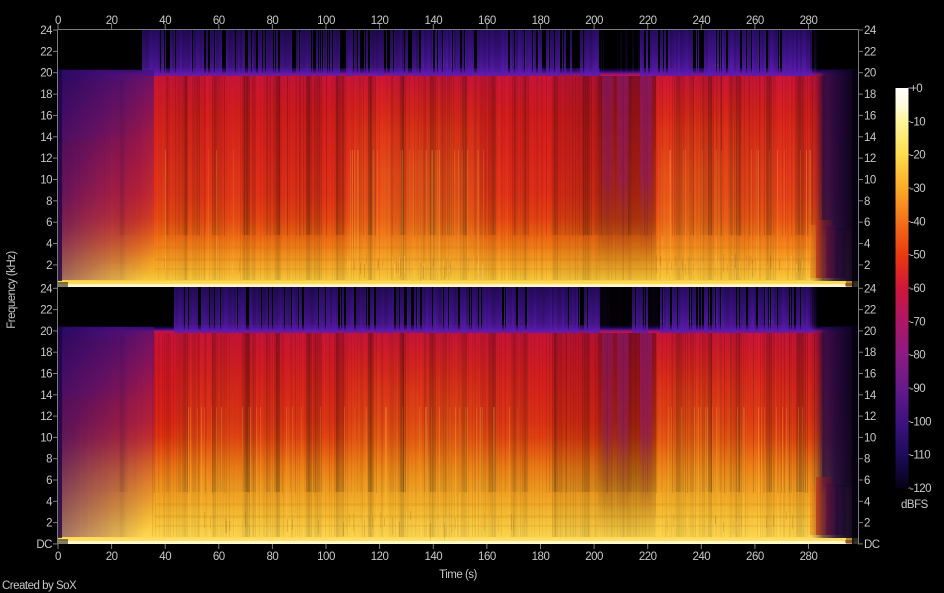 The width and height of the screenshot is (944, 593). Describe the element at coordinates (917, 256) in the screenshot. I see `svg-text: -50` at that location.